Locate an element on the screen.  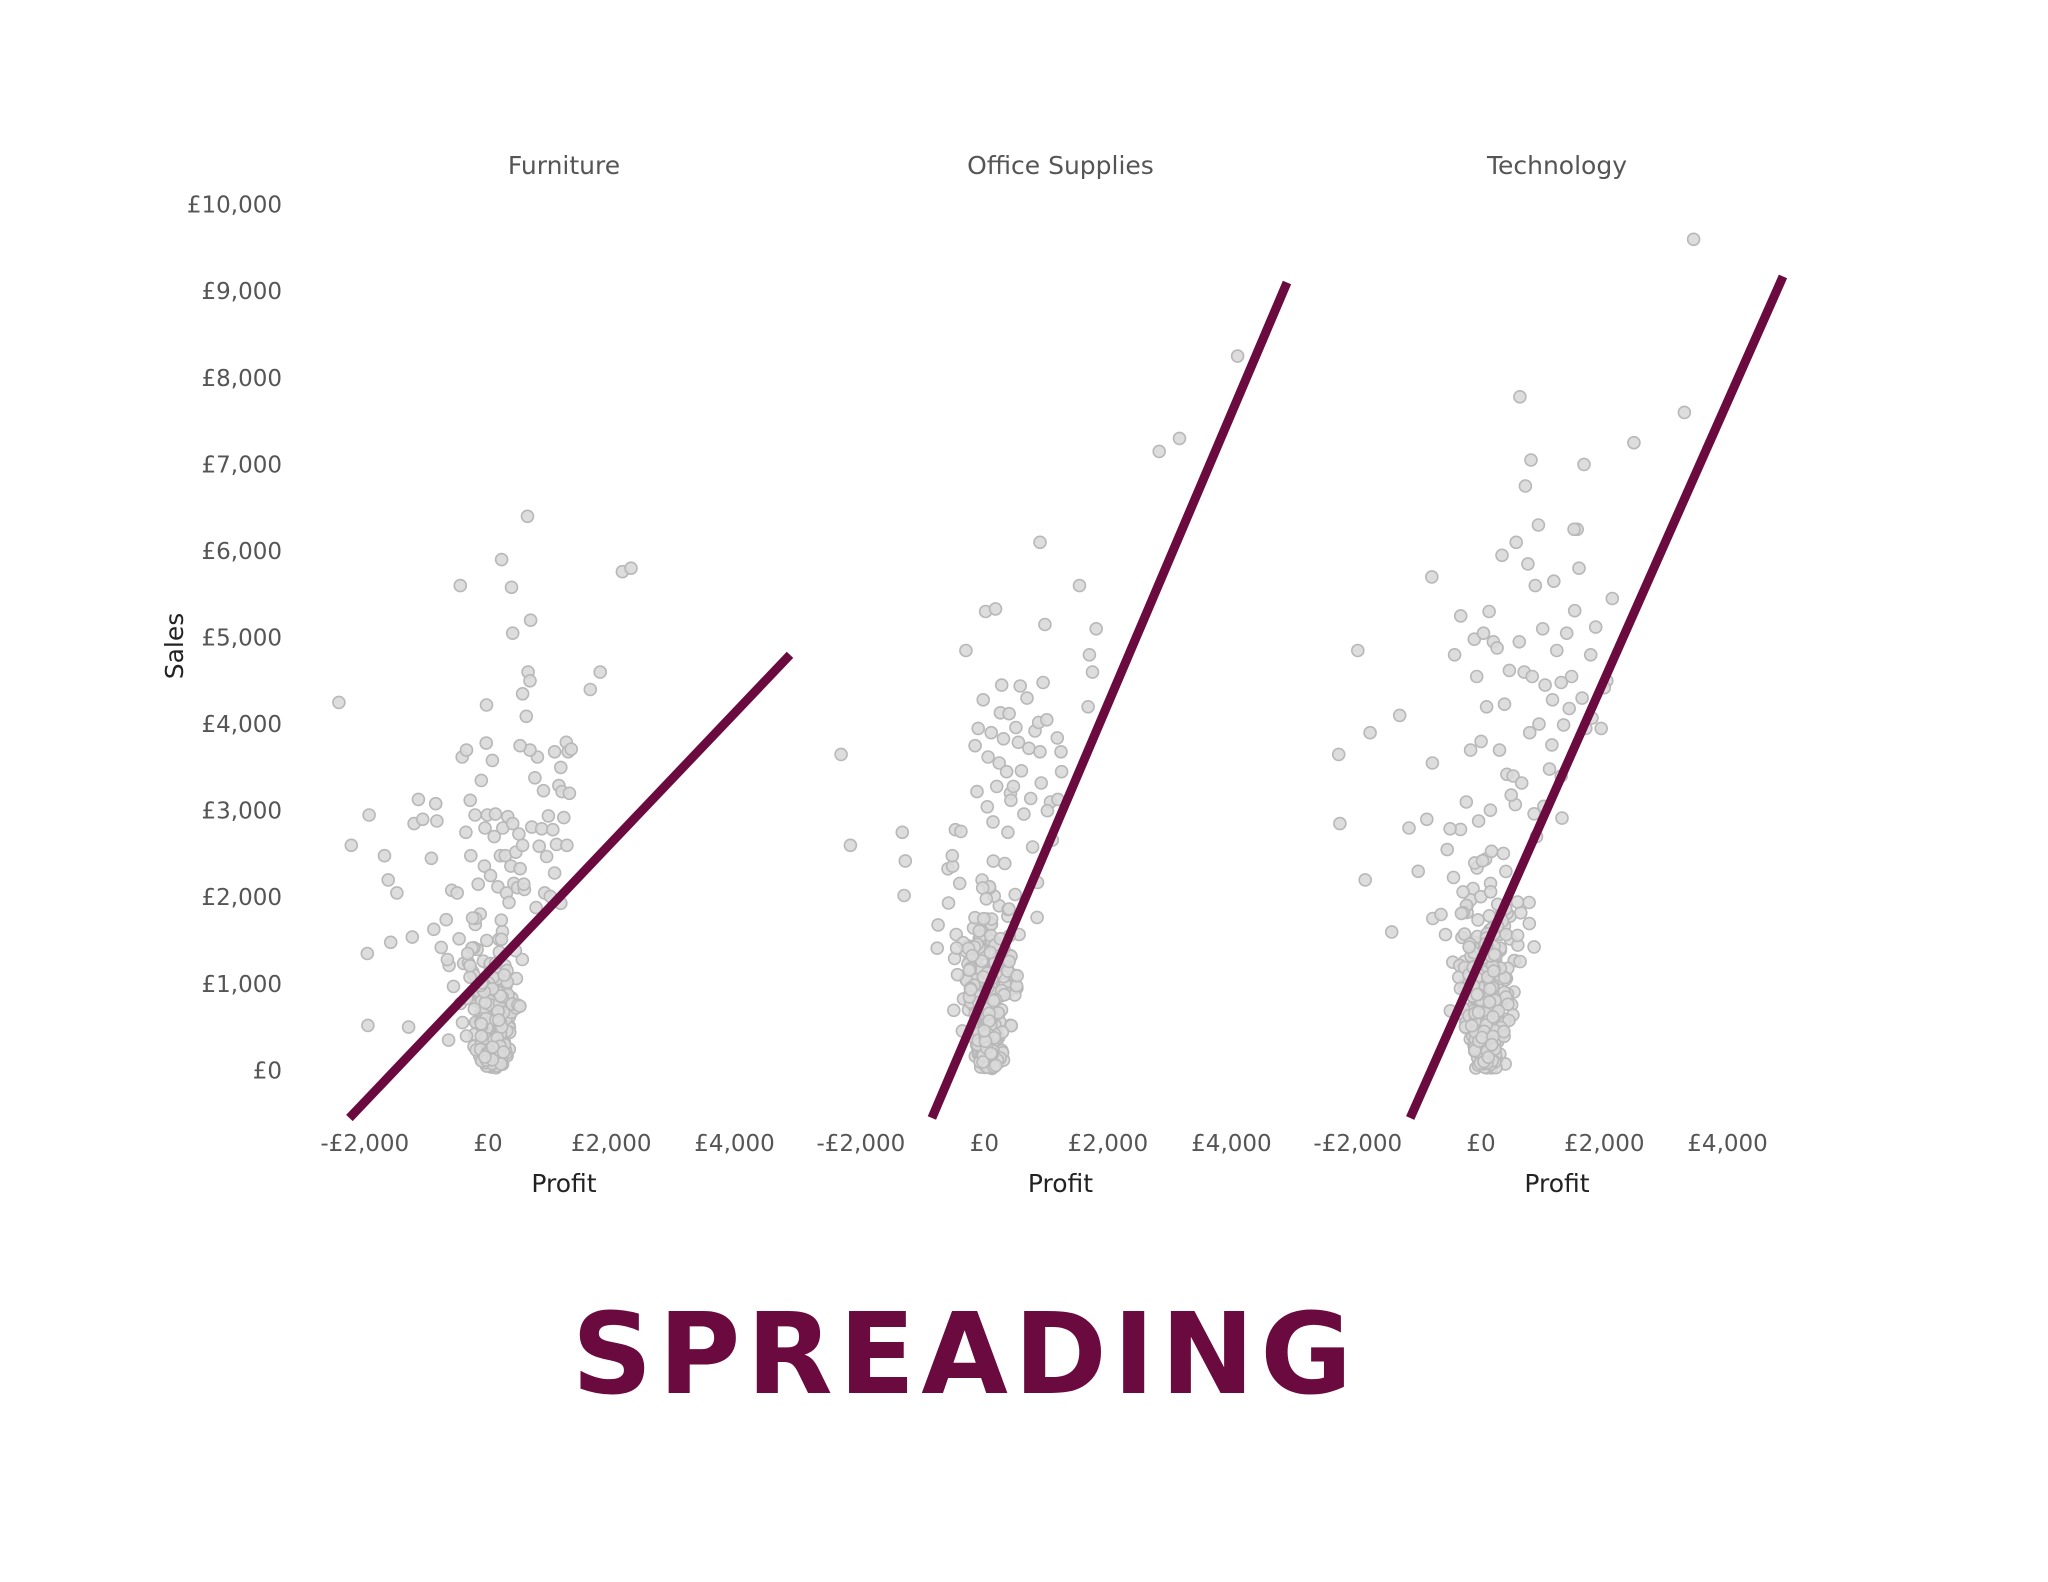
y-axis-title: Sales is located at coordinates (174, 646).